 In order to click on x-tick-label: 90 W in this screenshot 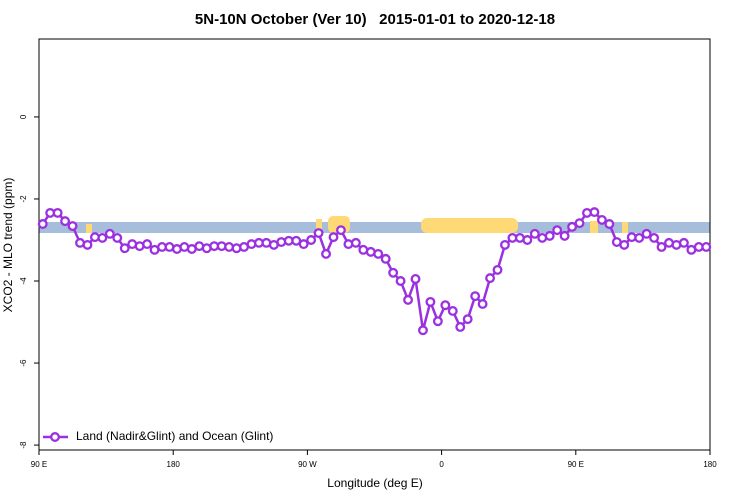, I will do `click(307, 464)`.